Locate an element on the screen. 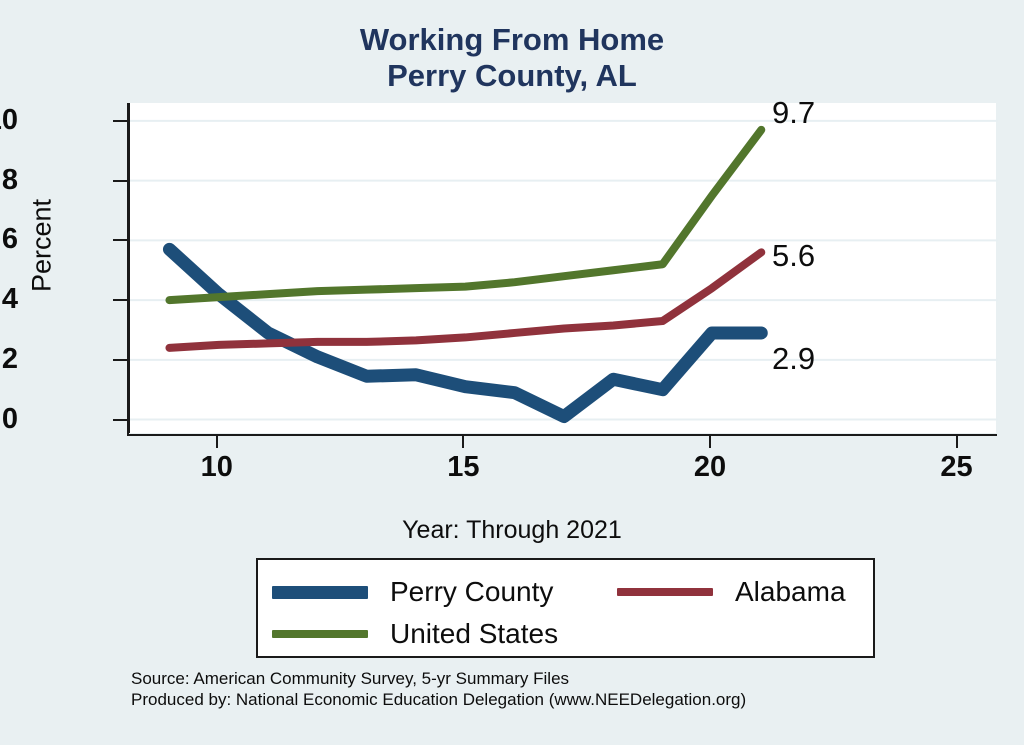  legend-item-alabama: Alabama is located at coordinates (731, 592).